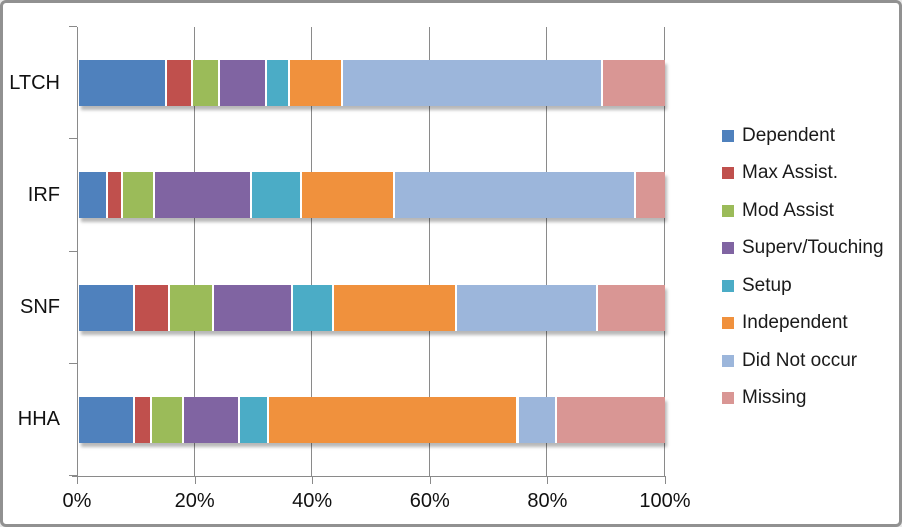  I want to click on x-axis-tick-label: 80%, so click(547, 501).